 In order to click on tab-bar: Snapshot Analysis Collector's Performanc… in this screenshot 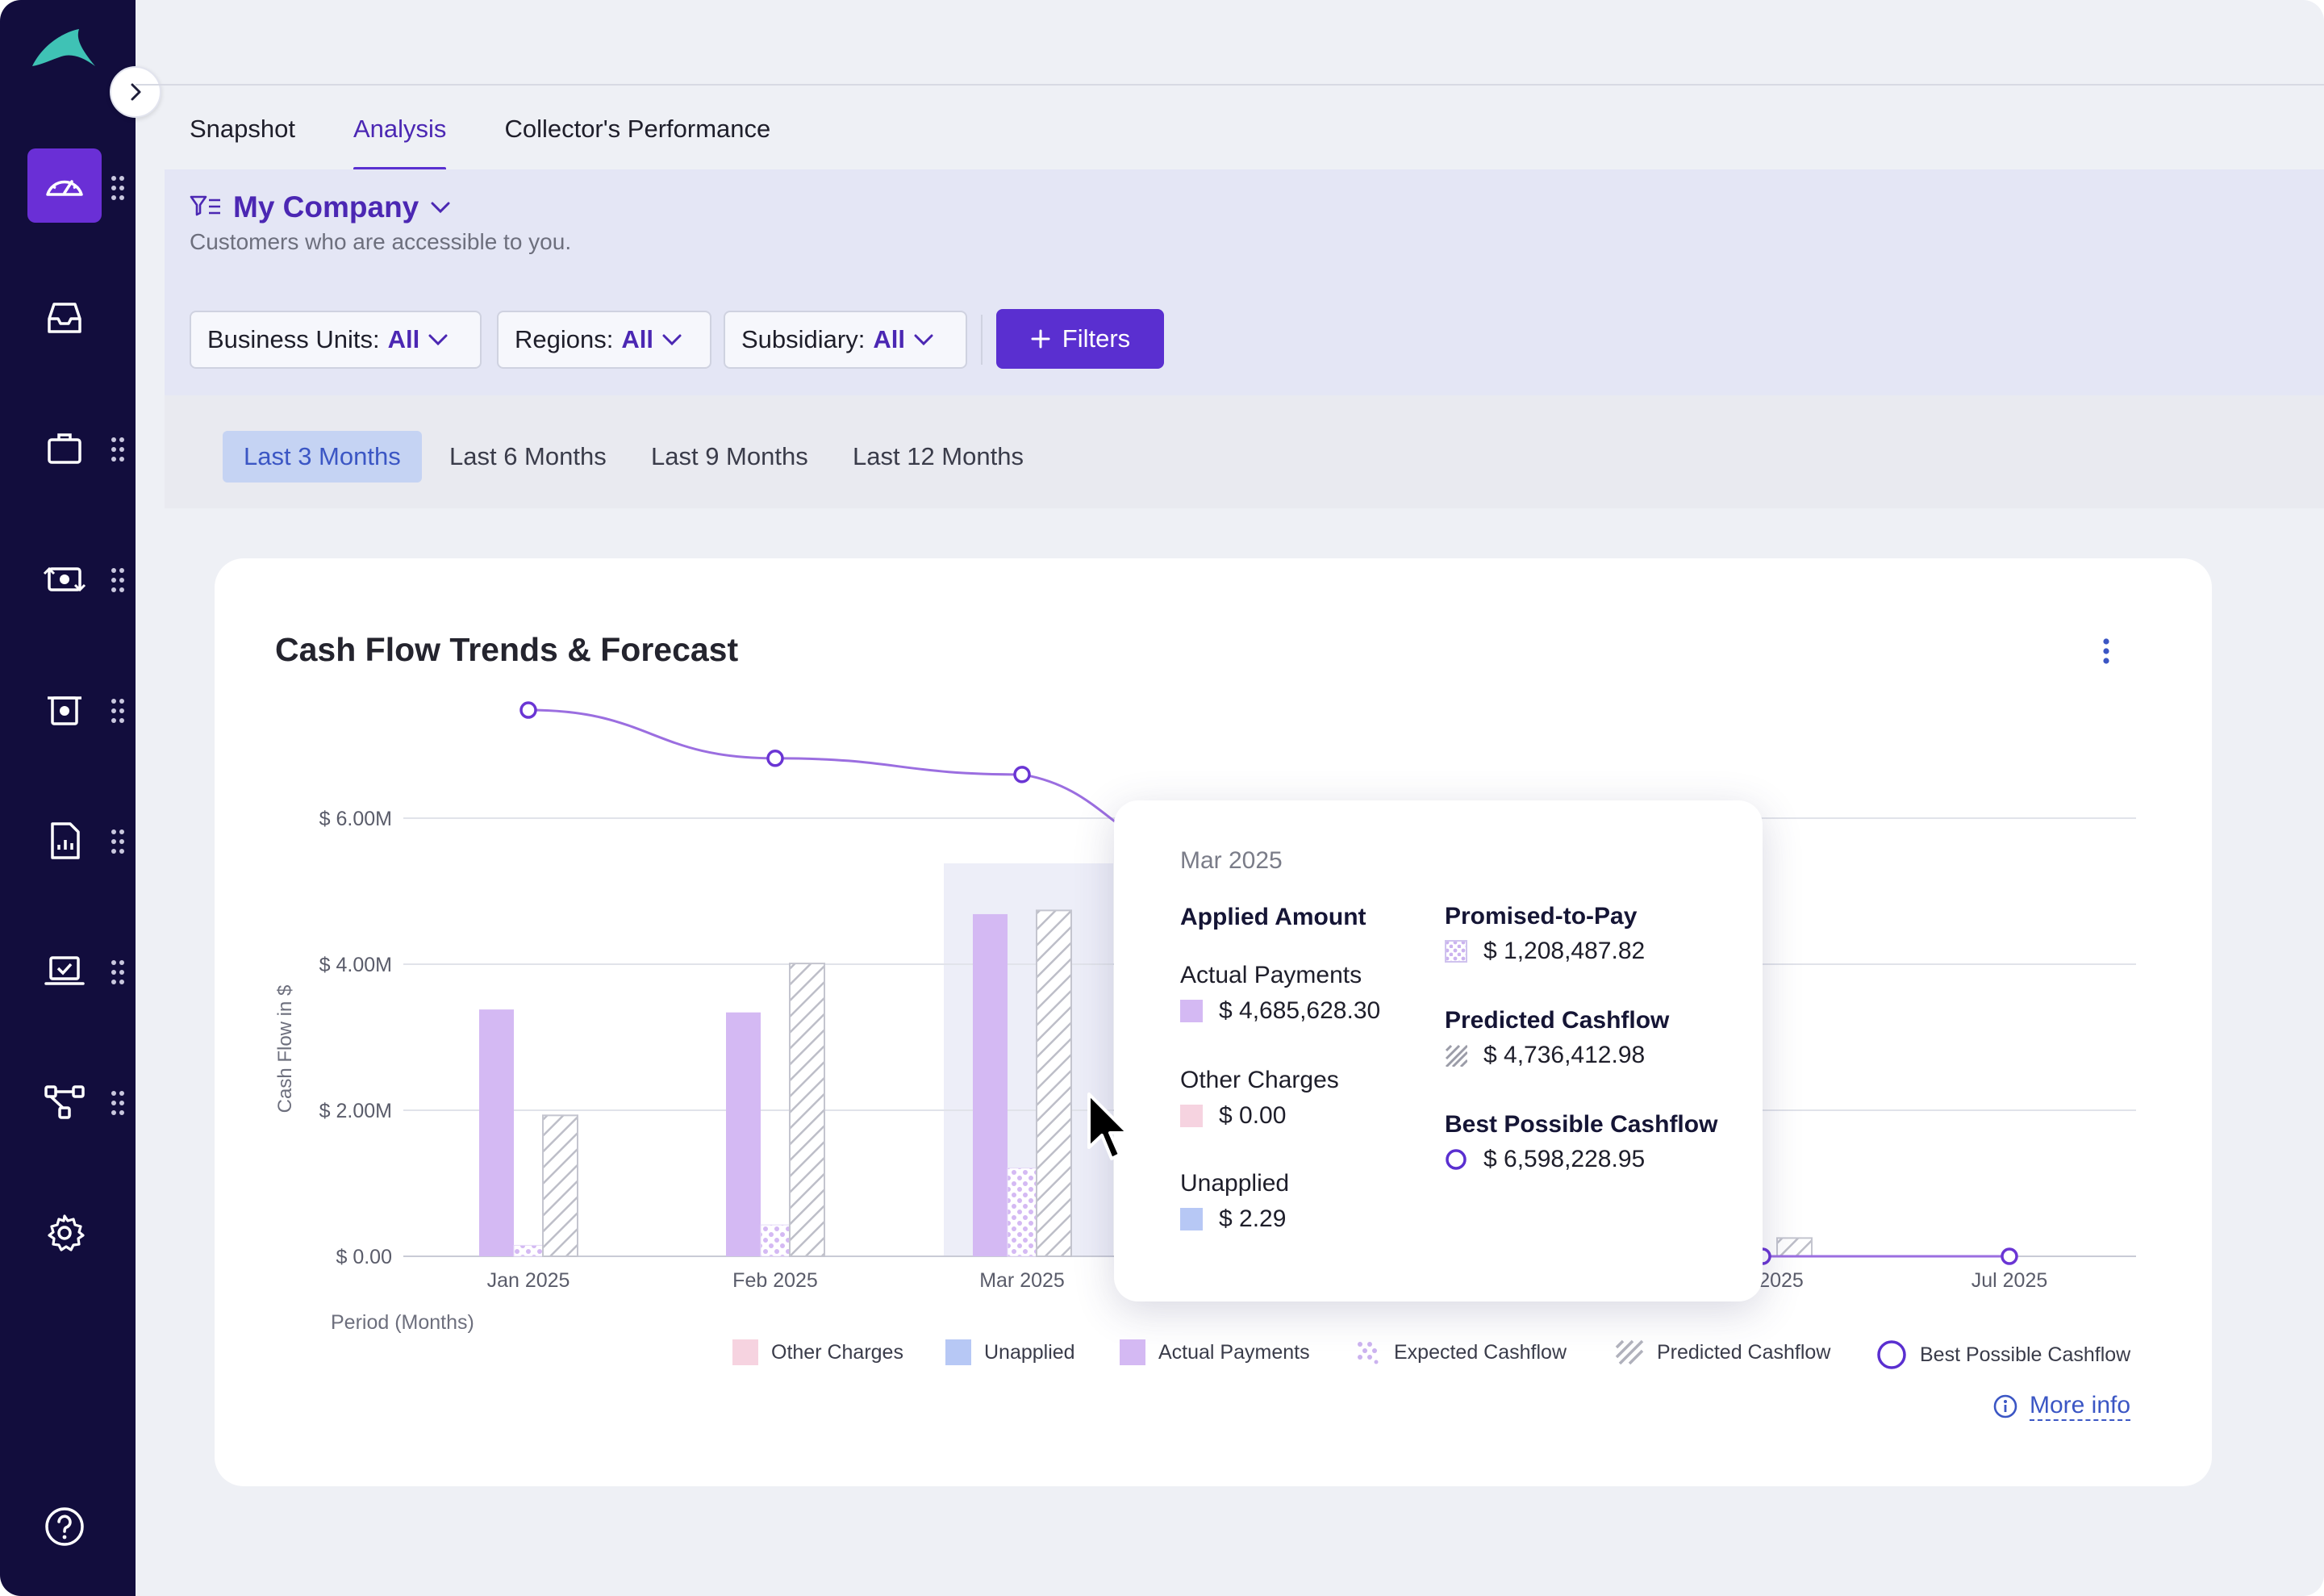, I will do `click(480, 139)`.